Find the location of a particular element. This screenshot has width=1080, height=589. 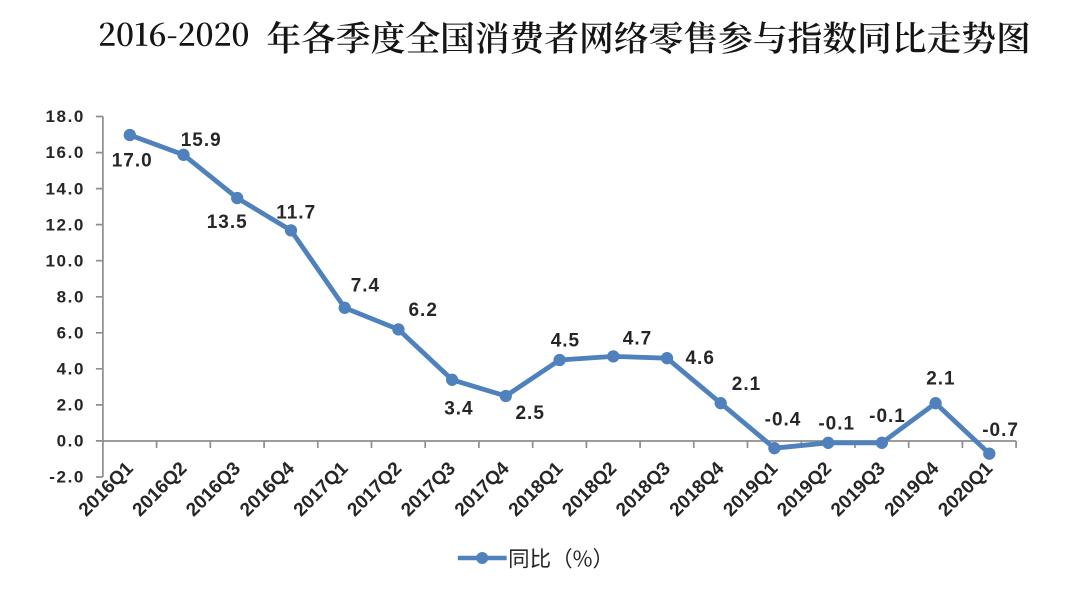

svg-text: -2.0 is located at coordinates (67, 477).